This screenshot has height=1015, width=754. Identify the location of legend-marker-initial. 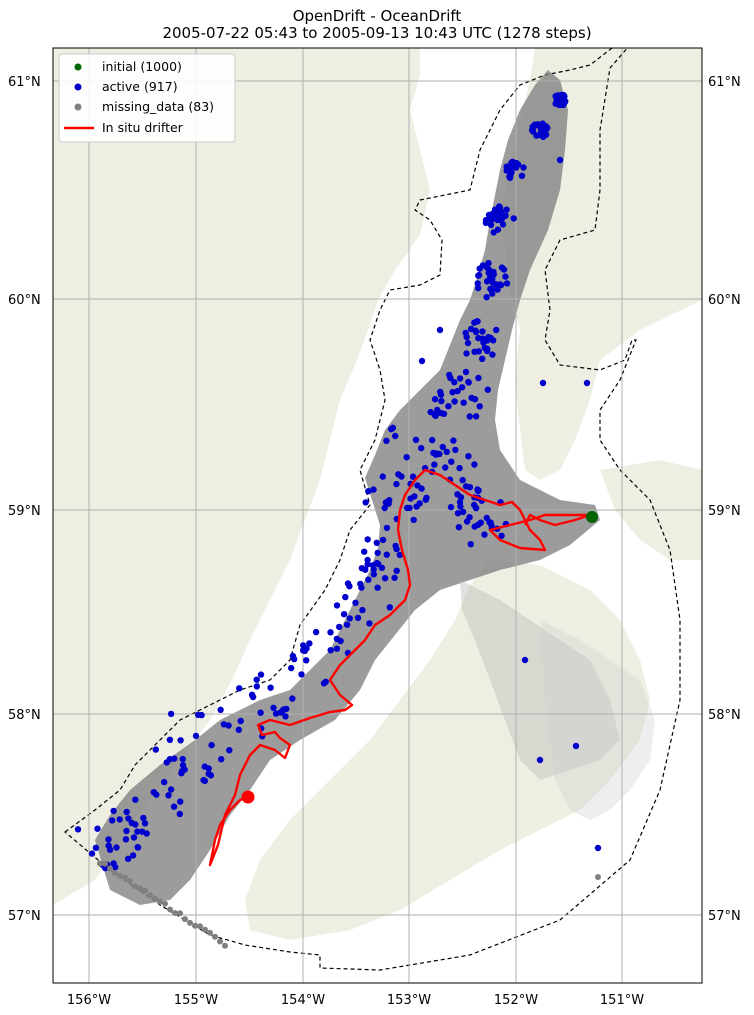
(78, 67).